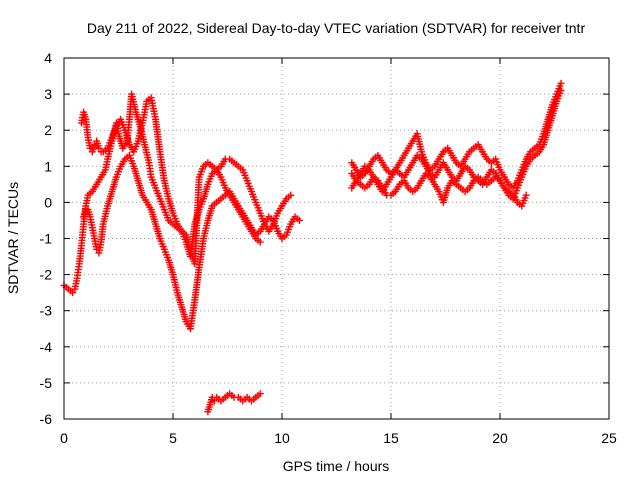 This screenshot has height=480, width=640. What do you see at coordinates (173, 438) in the screenshot?
I see `x-tick-label: 5` at bounding box center [173, 438].